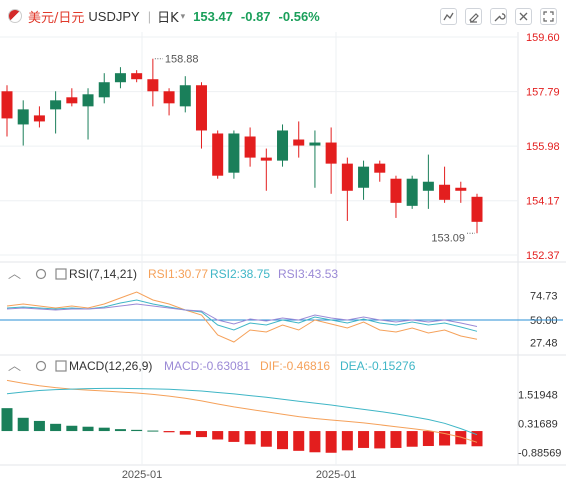 This screenshot has height=487, width=566. What do you see at coordinates (543, 256) in the screenshot?
I see `price-tick-label: 152.37` at bounding box center [543, 256].